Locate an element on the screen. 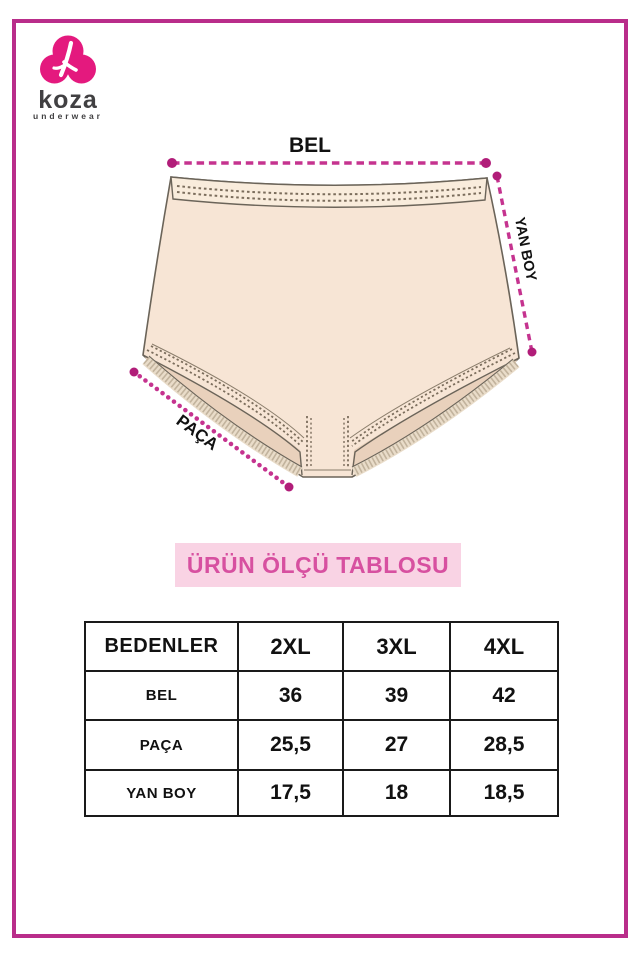 The image size is (640, 960). waist-label: BEL is located at coordinates (310, 145).